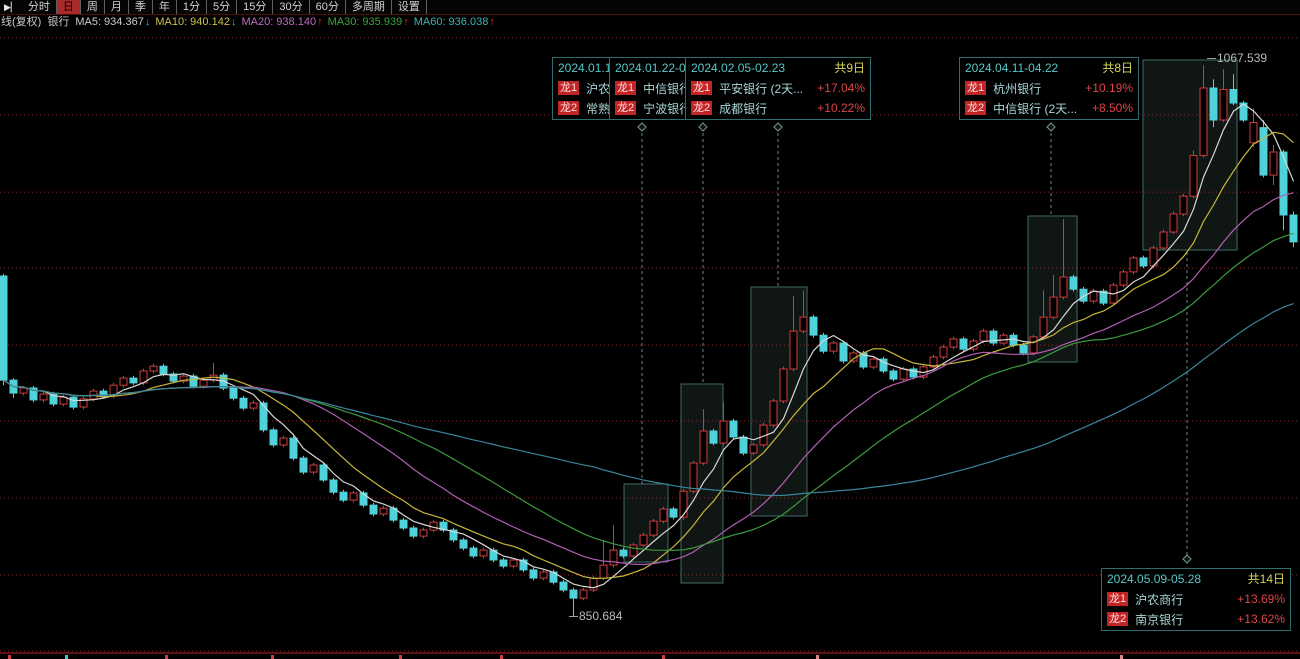 The image size is (1300, 659). What do you see at coordinates (743, 108) in the screenshot?
I see `stock-name: 成都银行` at bounding box center [743, 108].